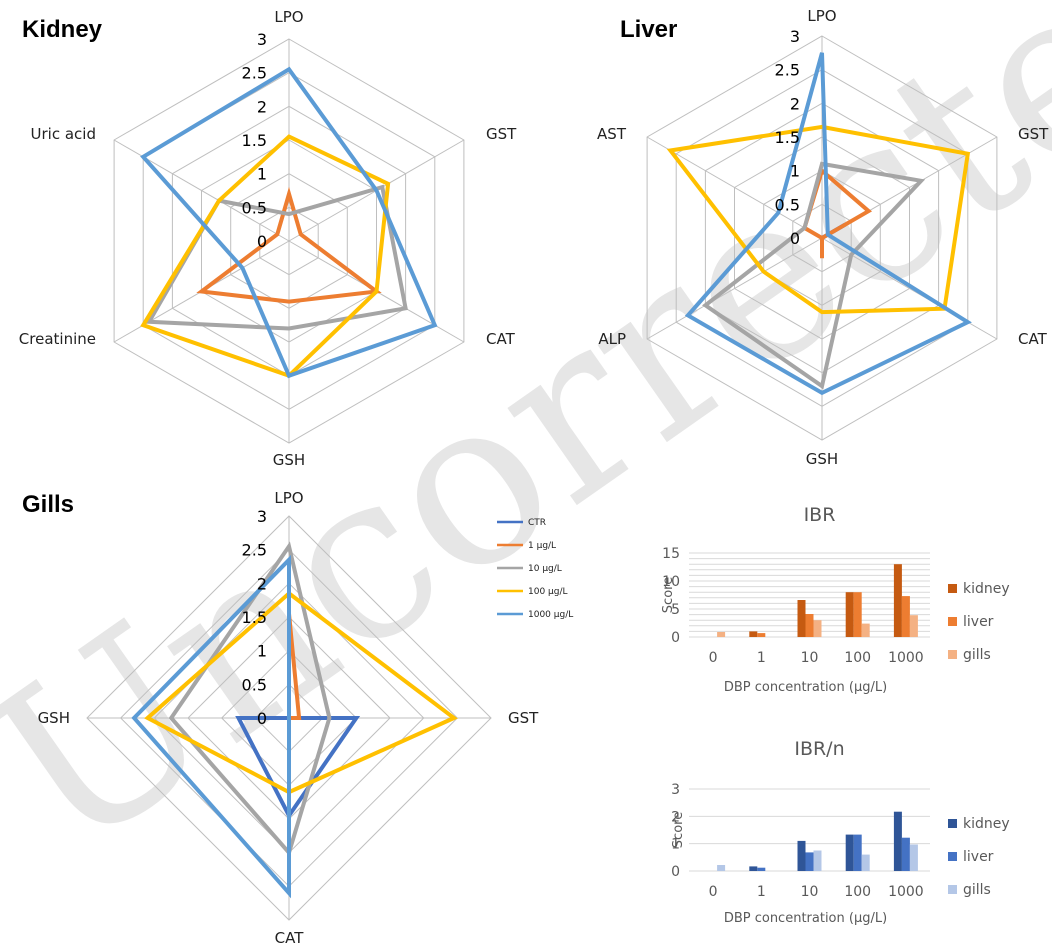 This screenshot has width=1052, height=948. What do you see at coordinates (63, 134) in the screenshot?
I see `axis-label: Uric acid` at bounding box center [63, 134].